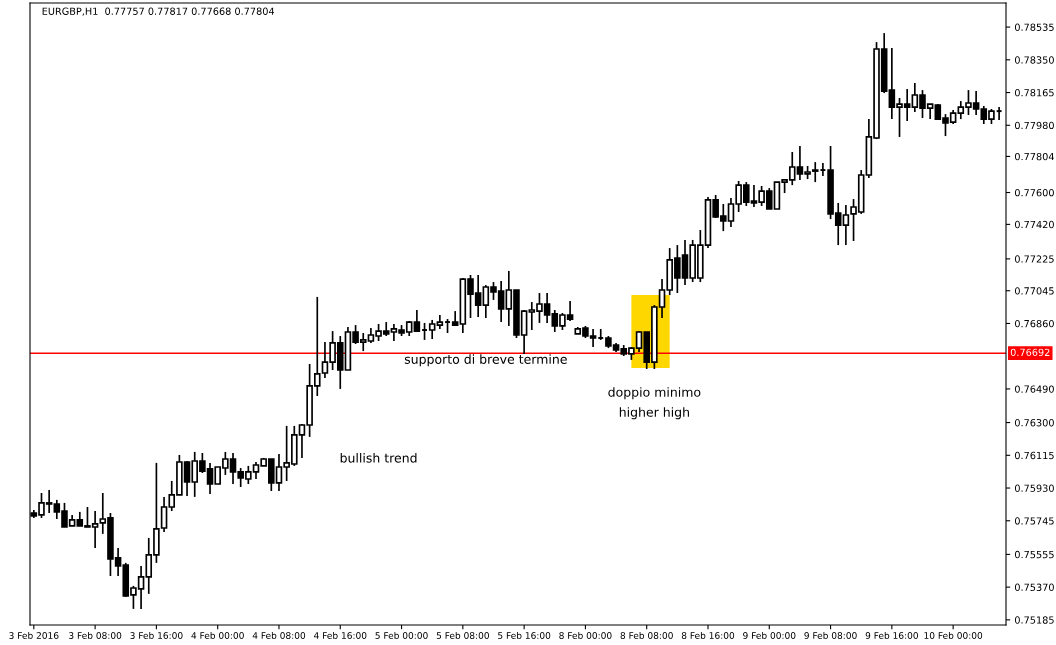 Image resolution: width=1056 pixels, height=645 pixels. I want to click on y-tick-label: 0.76490, so click(1034, 389).